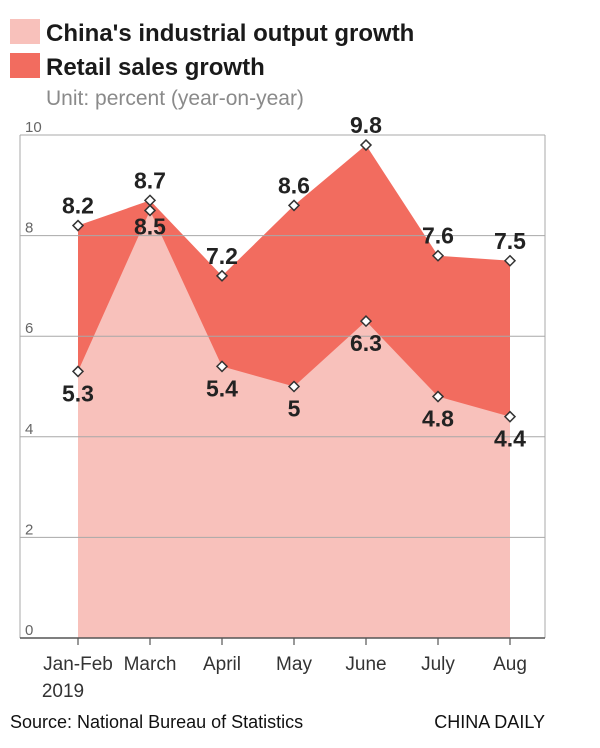 The width and height of the screenshot is (600, 748). I want to click on legend-swatch-retail, so click(25, 65).